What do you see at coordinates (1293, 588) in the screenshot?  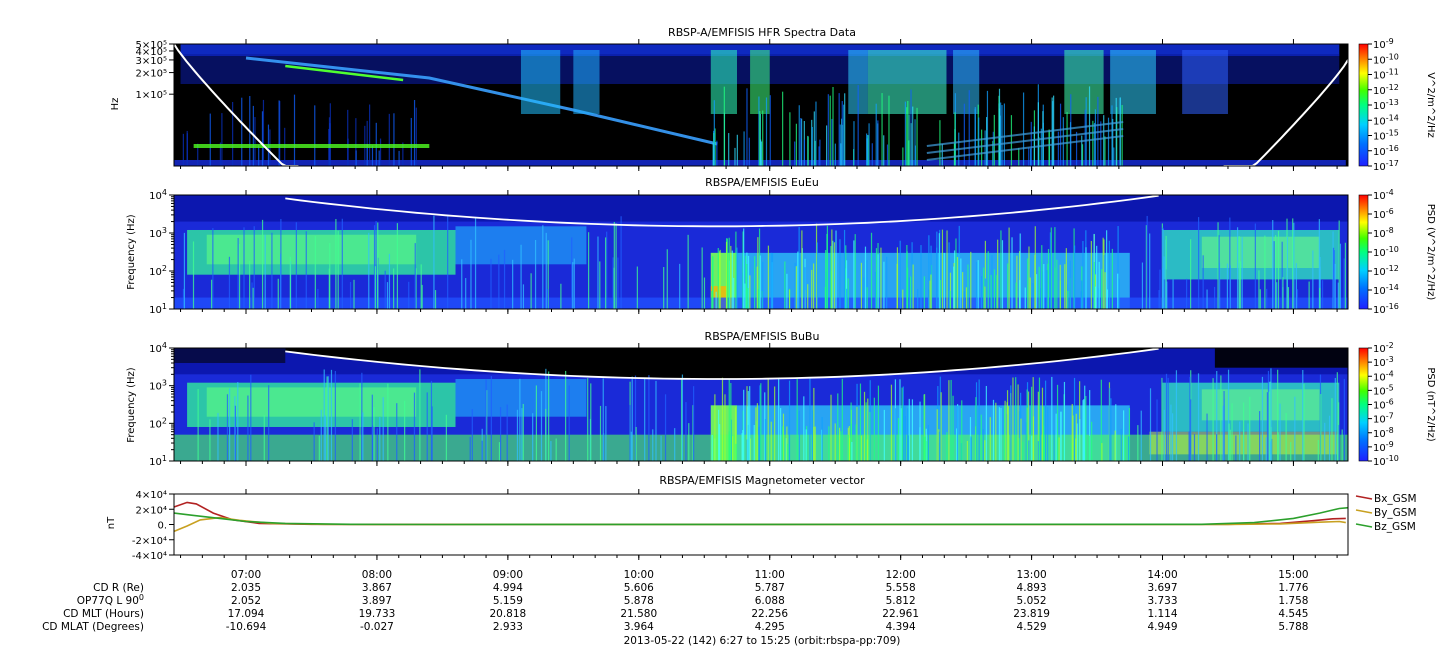 I see `ephemeris-value: 1.776` at bounding box center [1293, 588].